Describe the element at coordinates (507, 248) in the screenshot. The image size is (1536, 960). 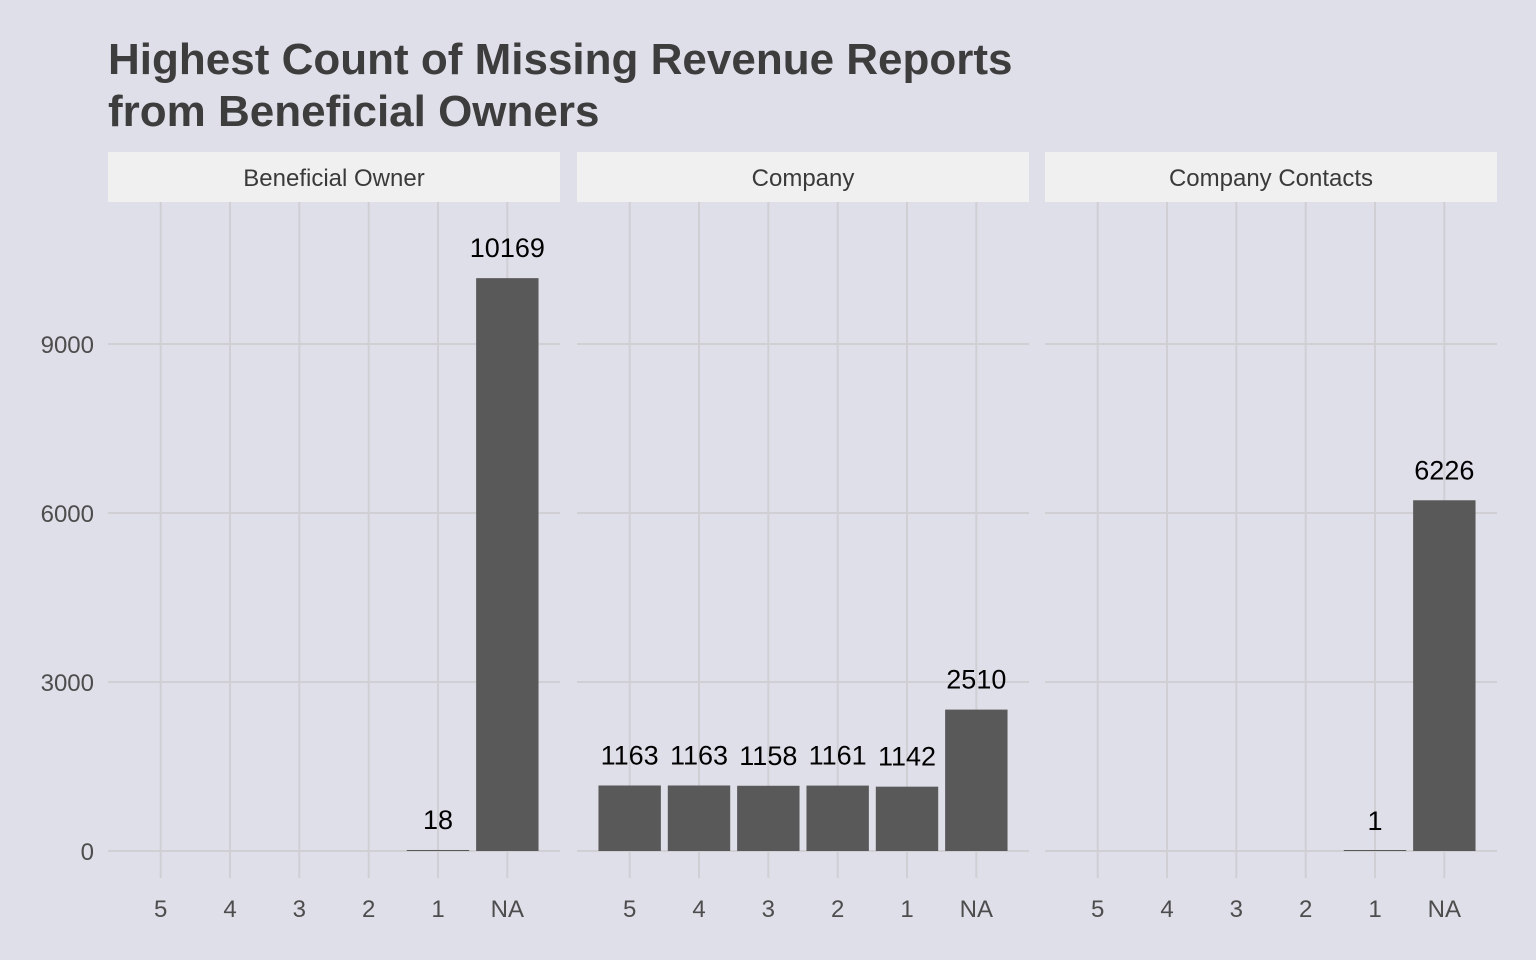
I see `data-label-0-NA: 10169` at that location.